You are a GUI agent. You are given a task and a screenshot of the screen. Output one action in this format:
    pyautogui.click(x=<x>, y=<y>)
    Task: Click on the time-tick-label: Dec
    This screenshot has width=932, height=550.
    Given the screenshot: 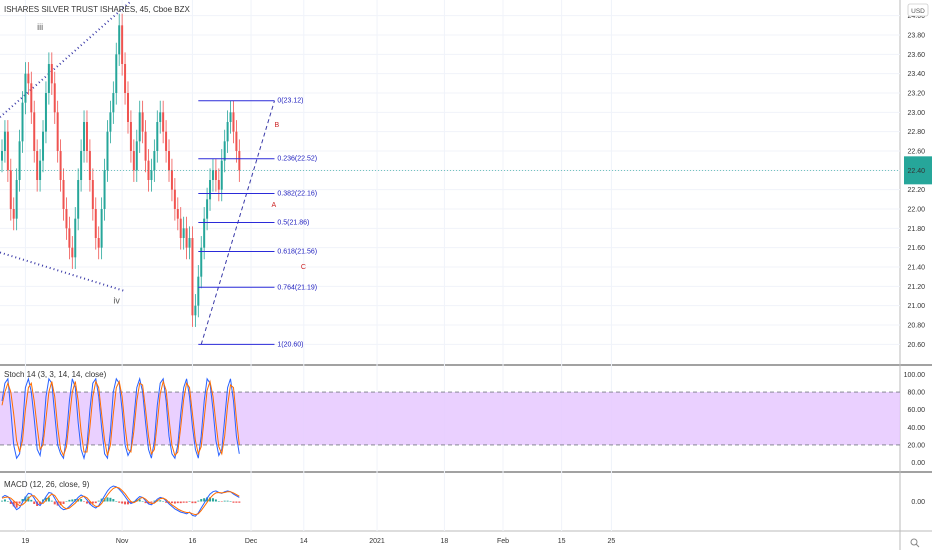 What is the action you would take?
    pyautogui.click(x=251, y=541)
    